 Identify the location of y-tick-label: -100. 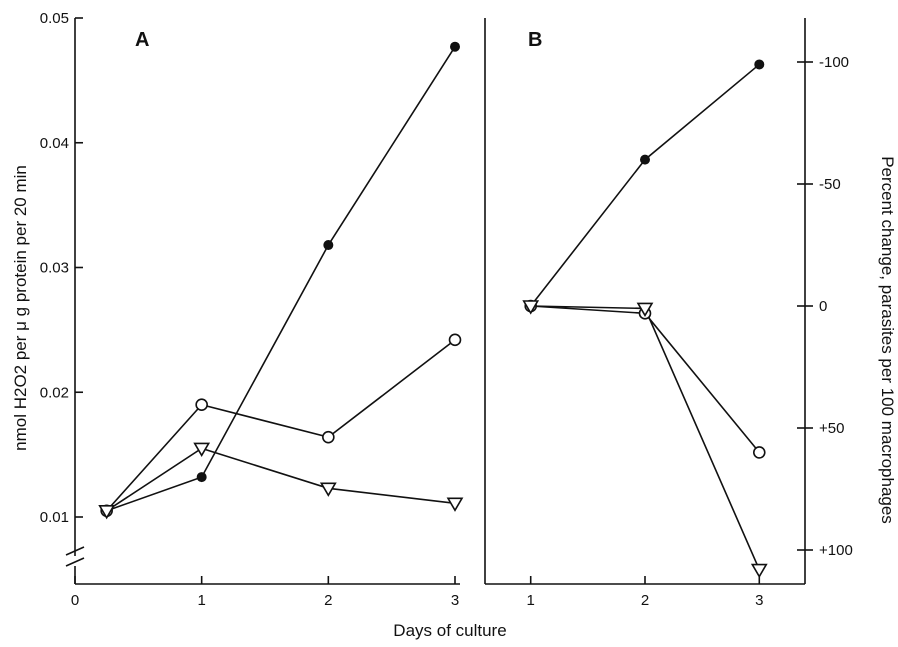
(834, 62).